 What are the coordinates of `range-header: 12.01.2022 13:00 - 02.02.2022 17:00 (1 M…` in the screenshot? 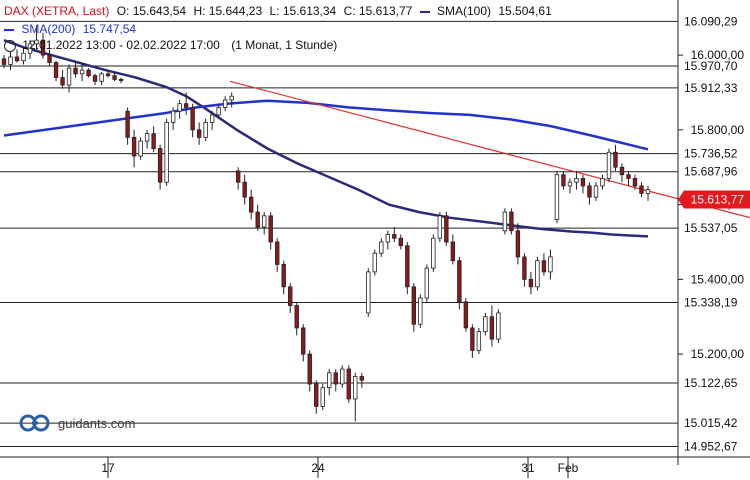 It's located at (172, 45).